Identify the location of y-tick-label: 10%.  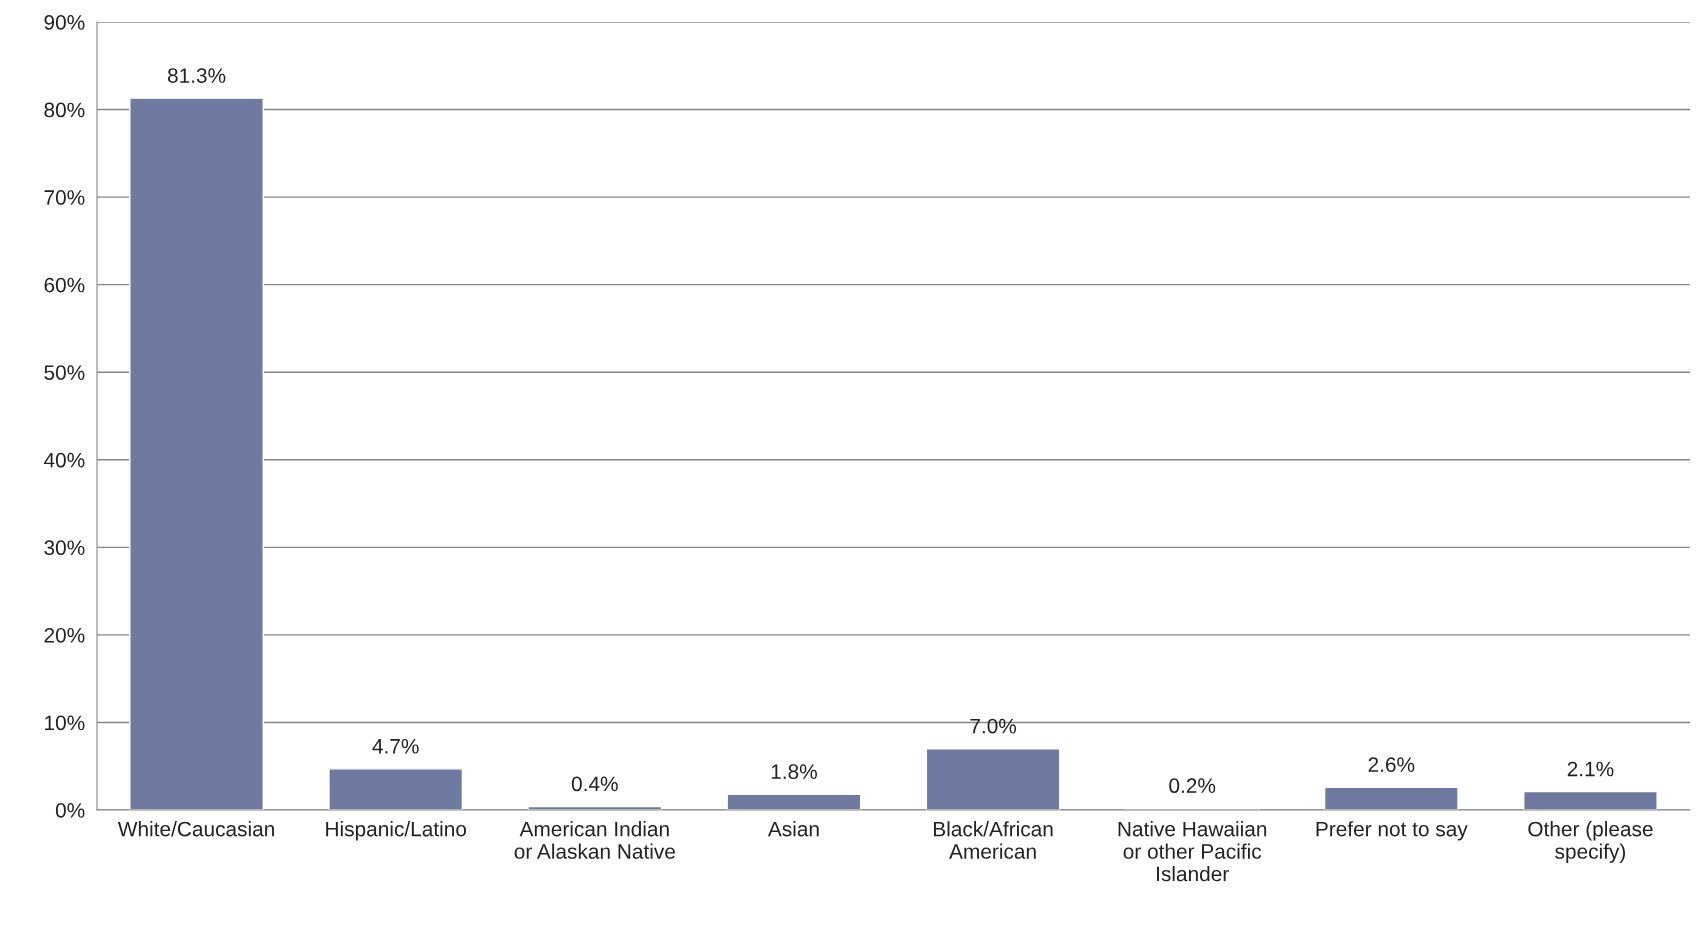
(65, 723).